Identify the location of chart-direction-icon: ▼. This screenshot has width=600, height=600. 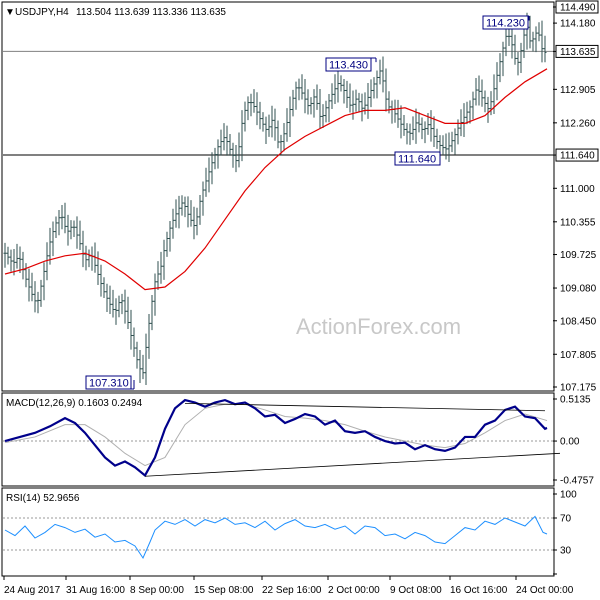
(10, 12).